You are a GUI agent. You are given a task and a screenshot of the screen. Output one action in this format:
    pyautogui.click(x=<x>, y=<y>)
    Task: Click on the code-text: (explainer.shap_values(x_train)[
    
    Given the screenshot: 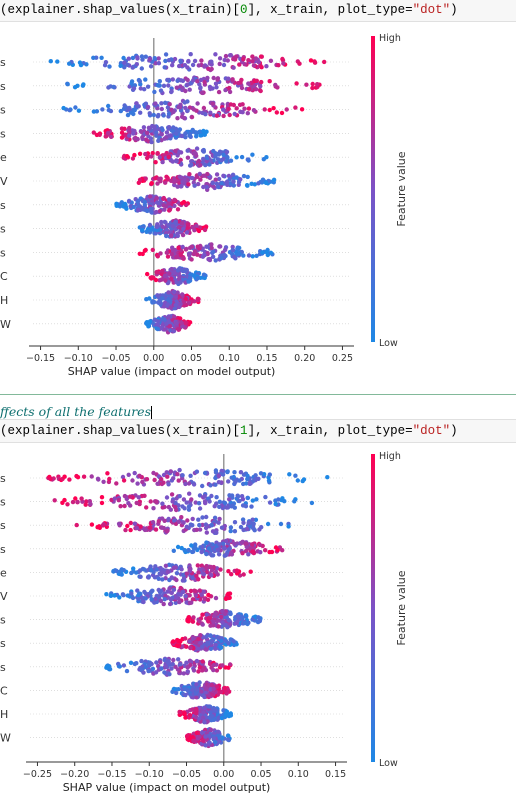 What is the action you would take?
    pyautogui.click(x=120, y=431)
    